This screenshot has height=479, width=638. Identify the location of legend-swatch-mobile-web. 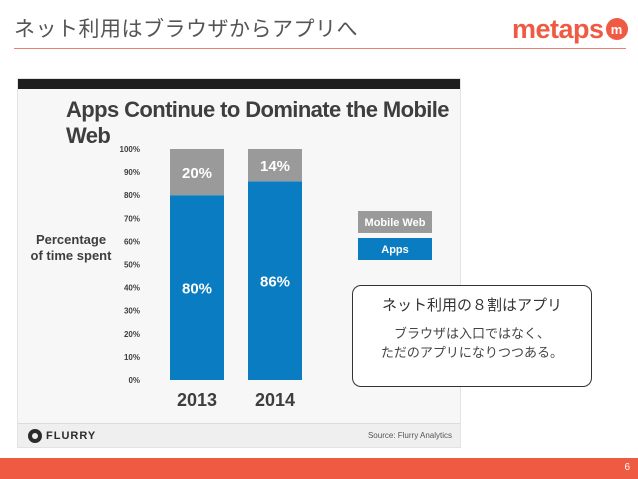
(395, 222).